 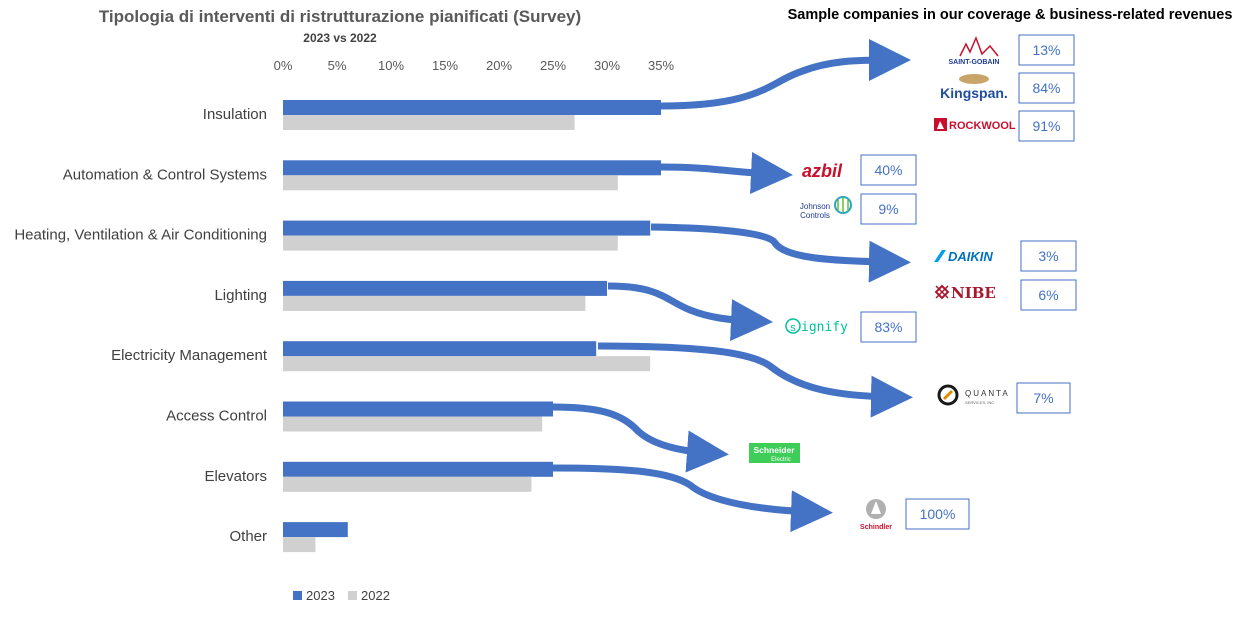 What do you see at coordinates (375, 595) in the screenshot?
I see `legend-label-2022: 2022` at bounding box center [375, 595].